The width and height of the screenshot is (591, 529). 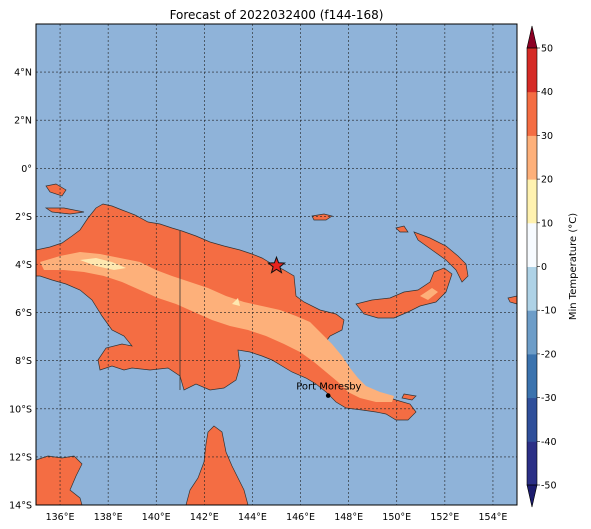 What do you see at coordinates (23, 217) in the screenshot?
I see `lat-tick-label: 2°S` at bounding box center [23, 217].